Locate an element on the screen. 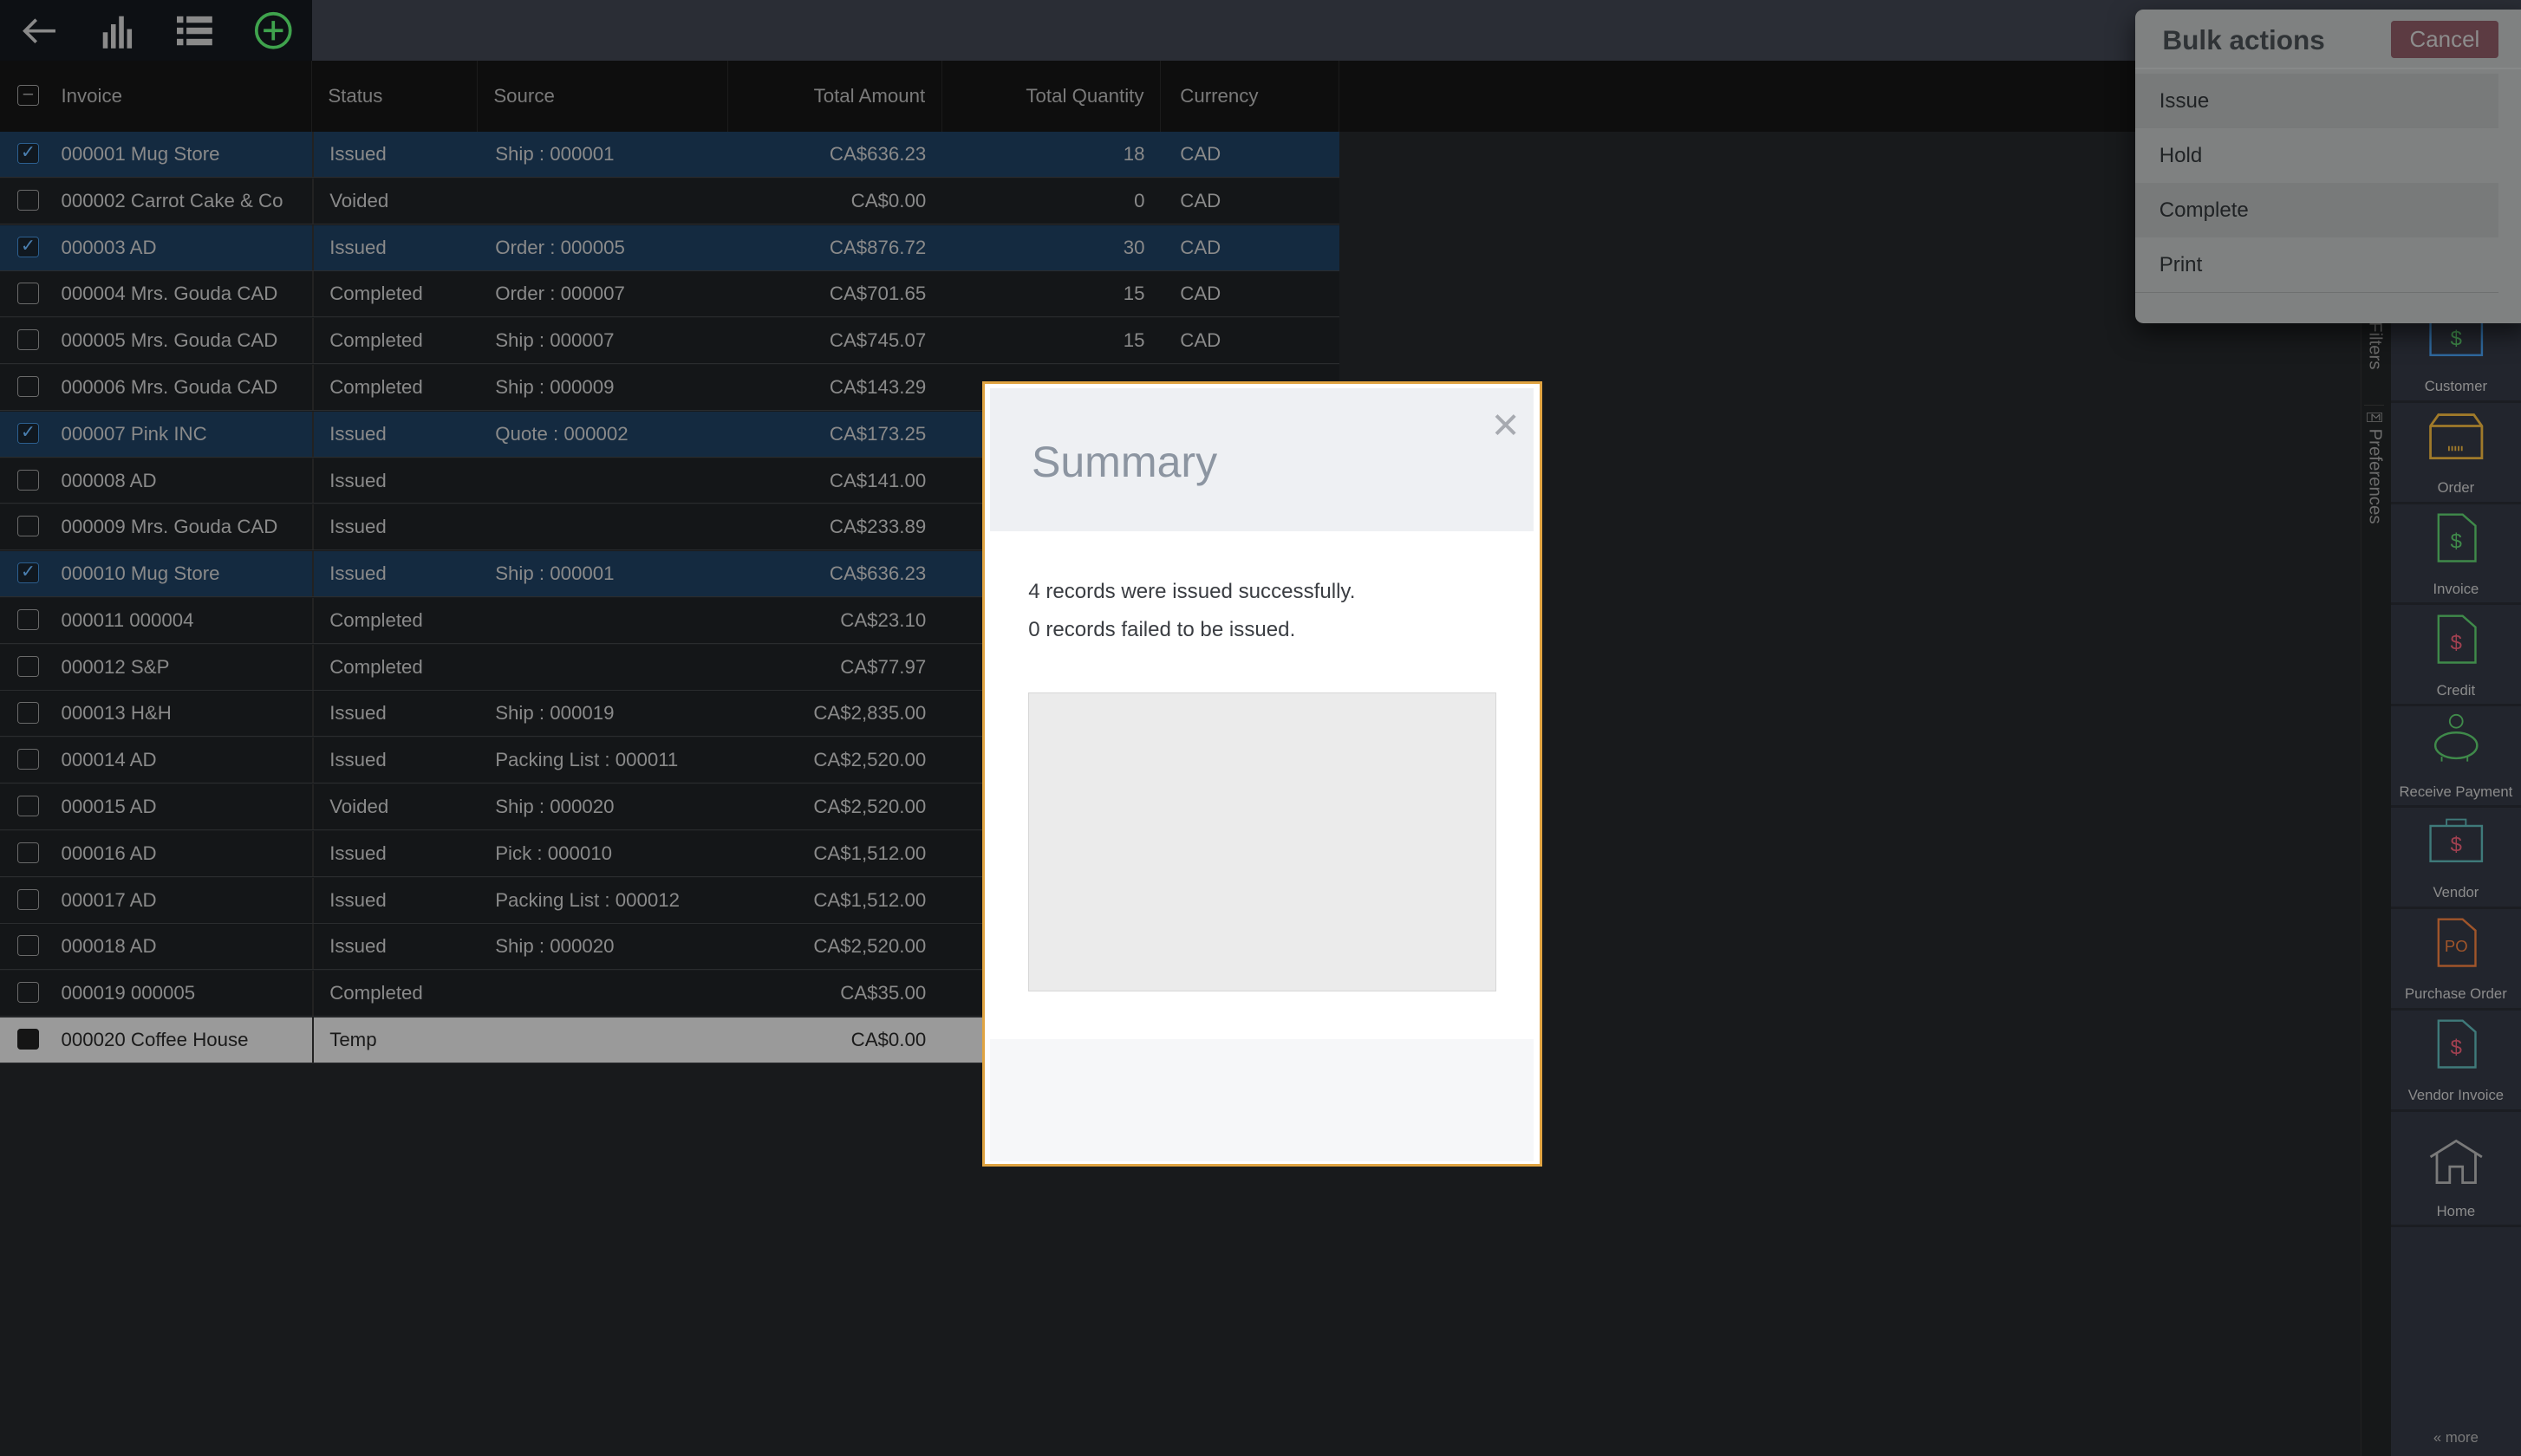 This screenshot has height=1456, width=2521. amount-cell: CA$2,520.00 is located at coordinates (870, 807).